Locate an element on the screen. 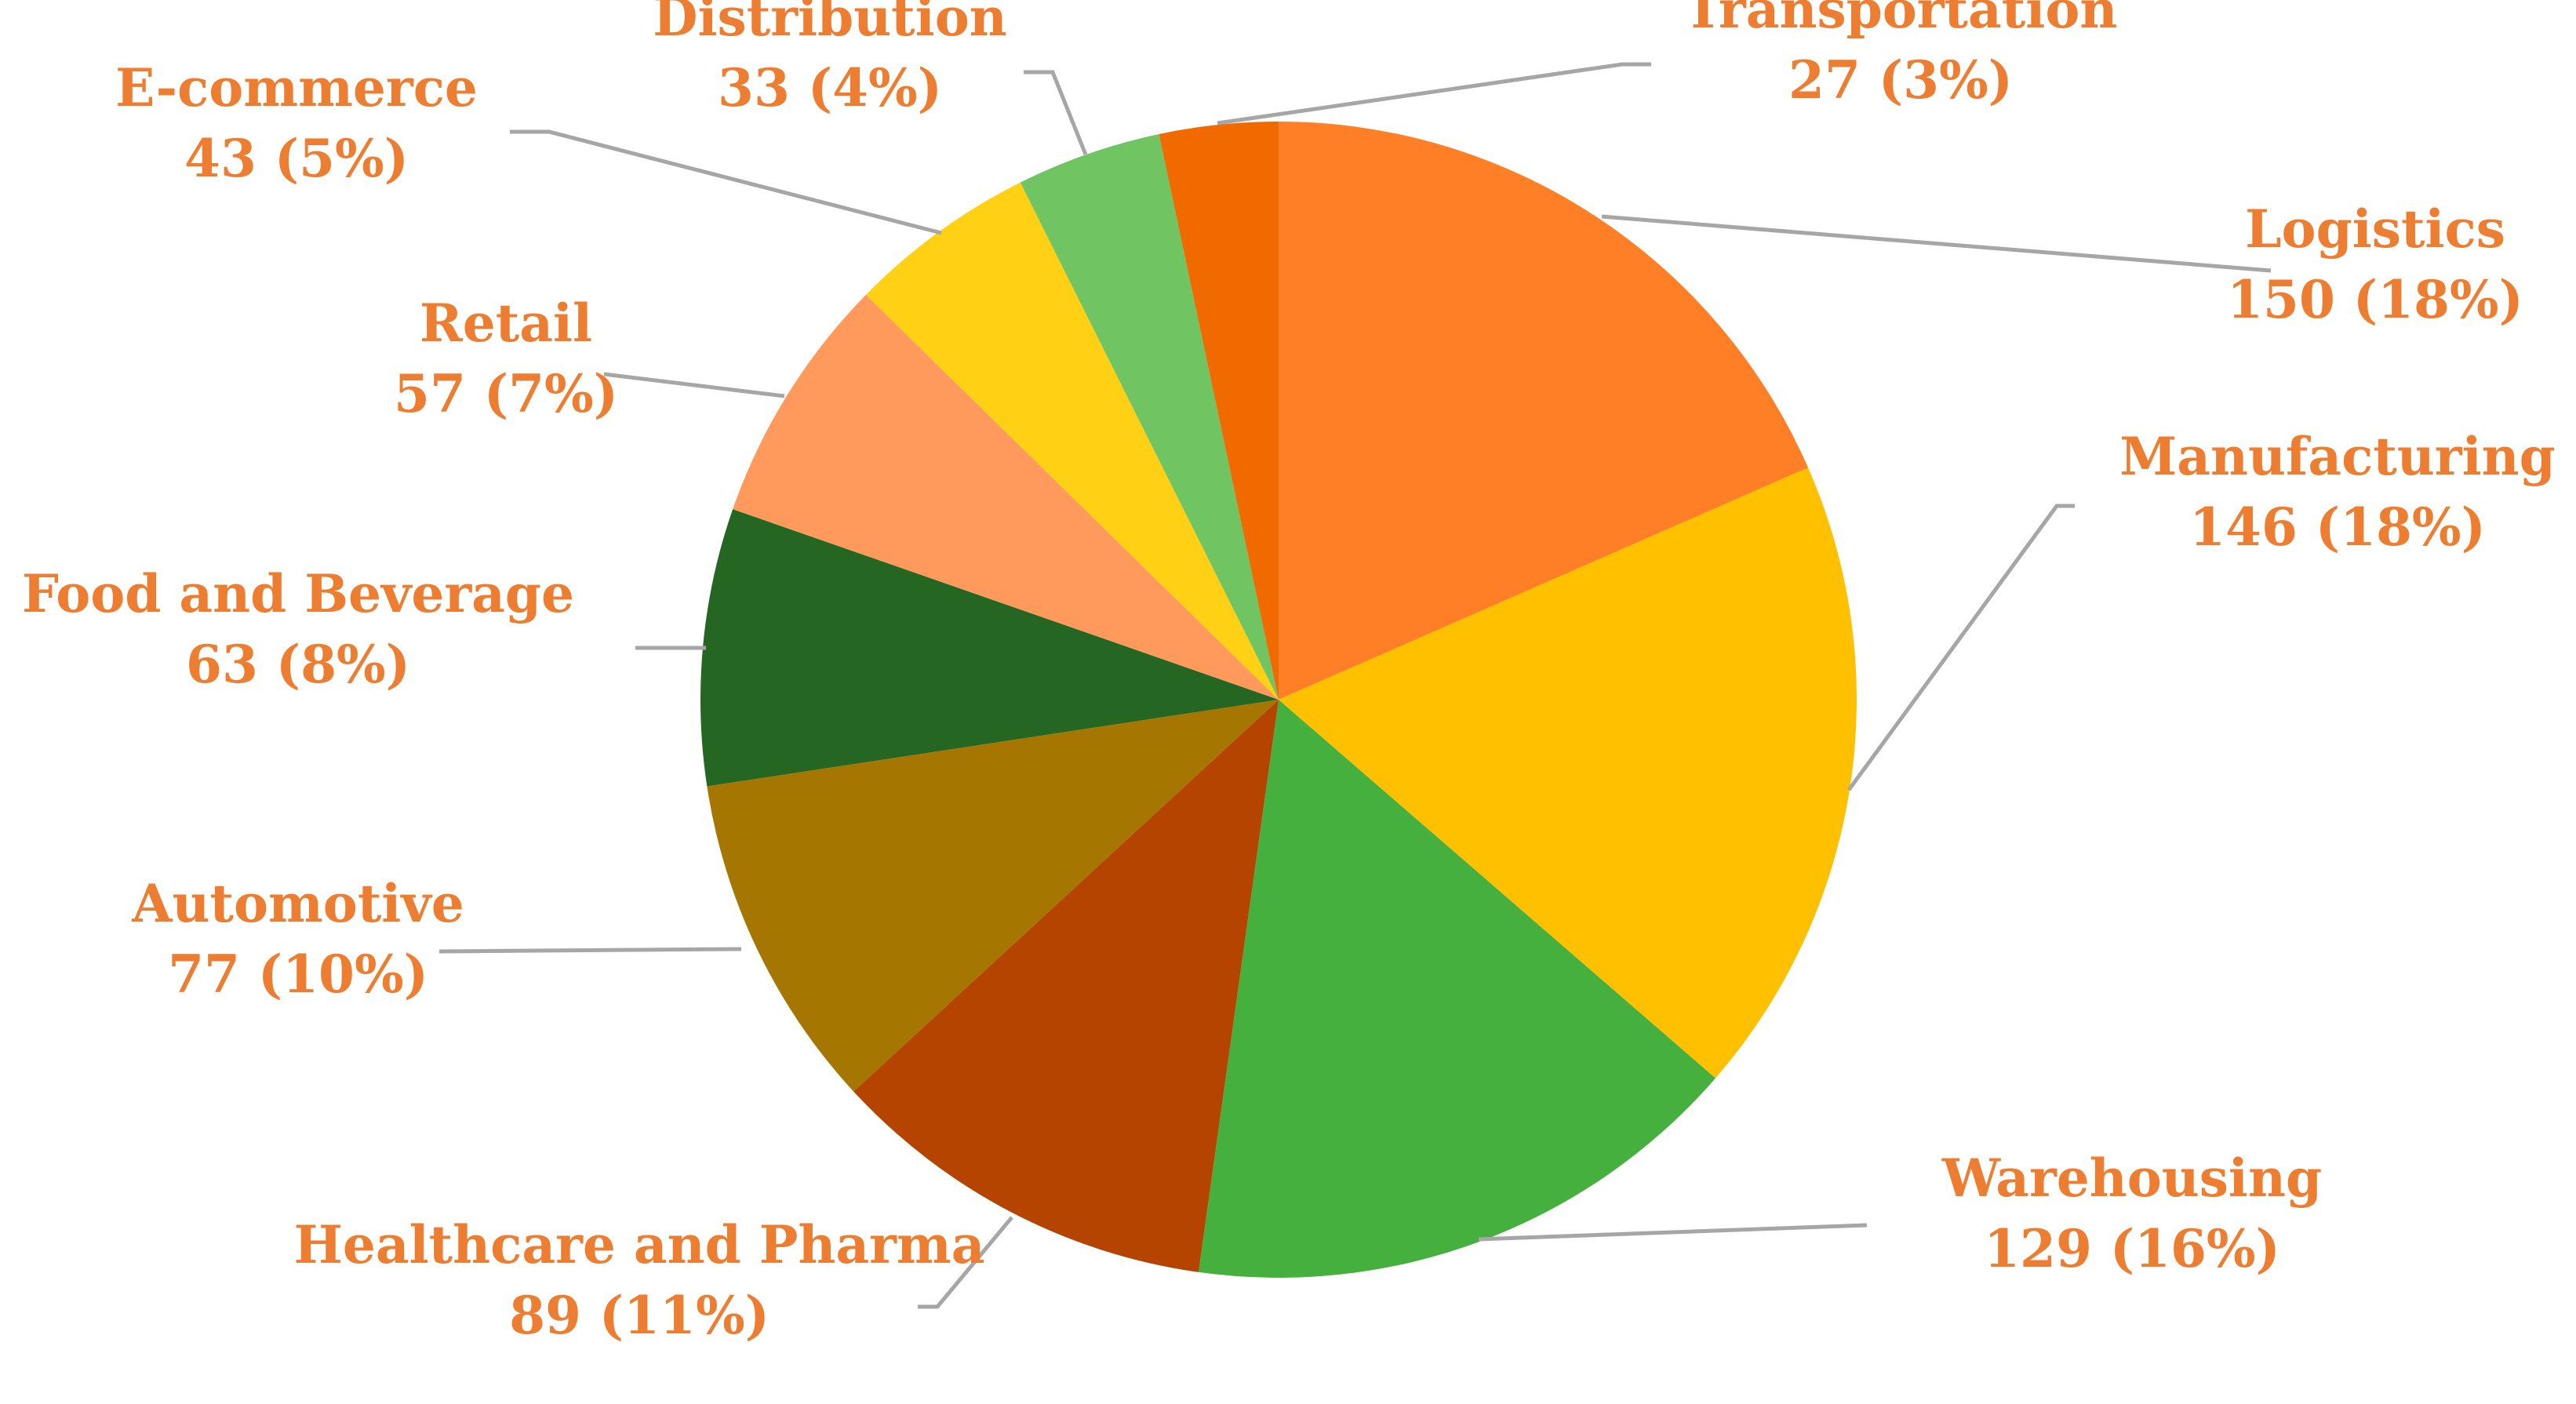 This screenshot has height=1404, width=2576. slice-value-label: 63 (8%) is located at coordinates (298, 664).